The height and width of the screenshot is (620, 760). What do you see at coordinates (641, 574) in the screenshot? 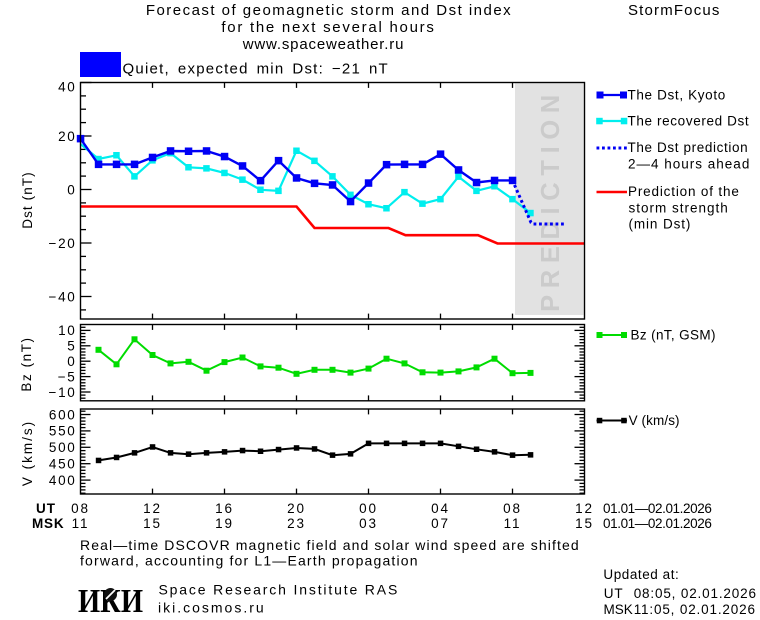
I see `svg-text: Updated at:` at bounding box center [641, 574].